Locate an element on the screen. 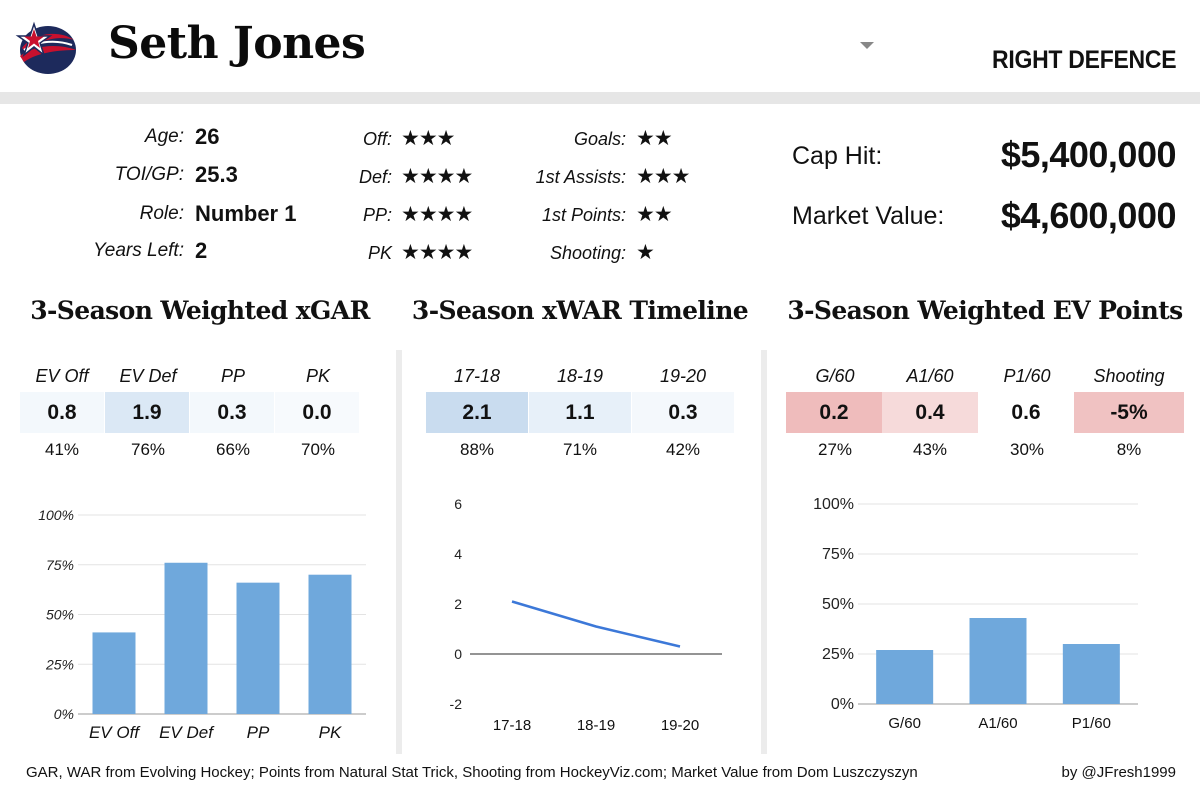  xgar-pct-pk: 70% is located at coordinates (318, 449).